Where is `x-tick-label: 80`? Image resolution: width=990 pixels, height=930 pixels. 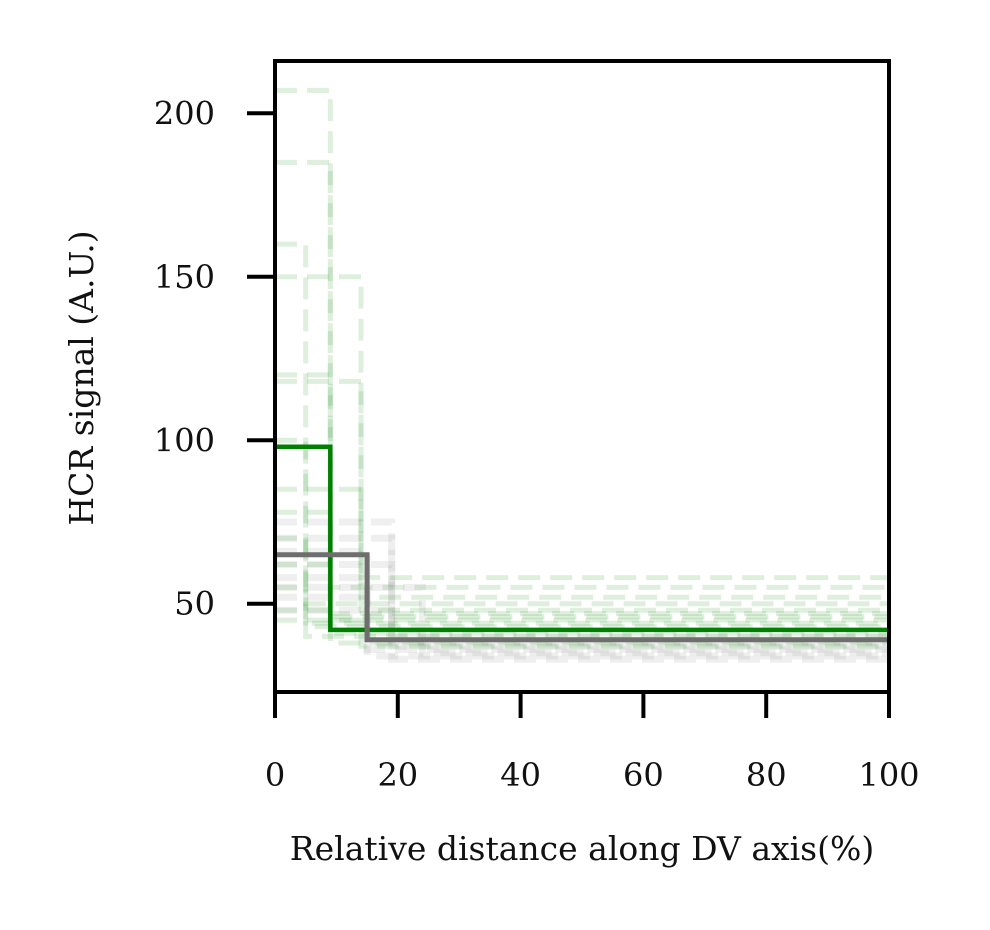
x-tick-label: 80 is located at coordinates (766, 775).